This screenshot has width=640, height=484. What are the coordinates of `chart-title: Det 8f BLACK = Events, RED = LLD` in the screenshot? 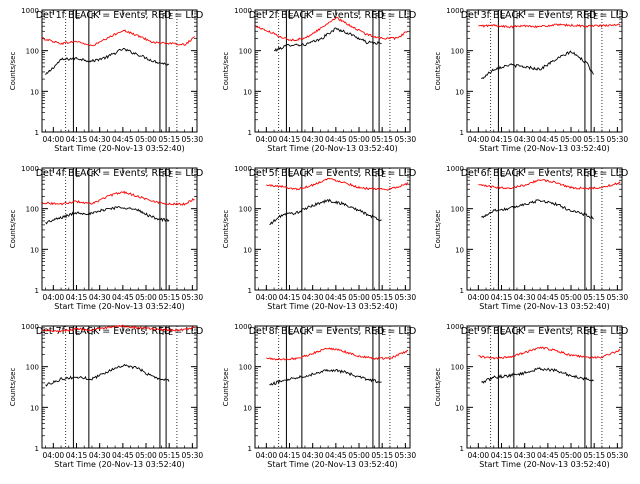 It's located at (333, 331).